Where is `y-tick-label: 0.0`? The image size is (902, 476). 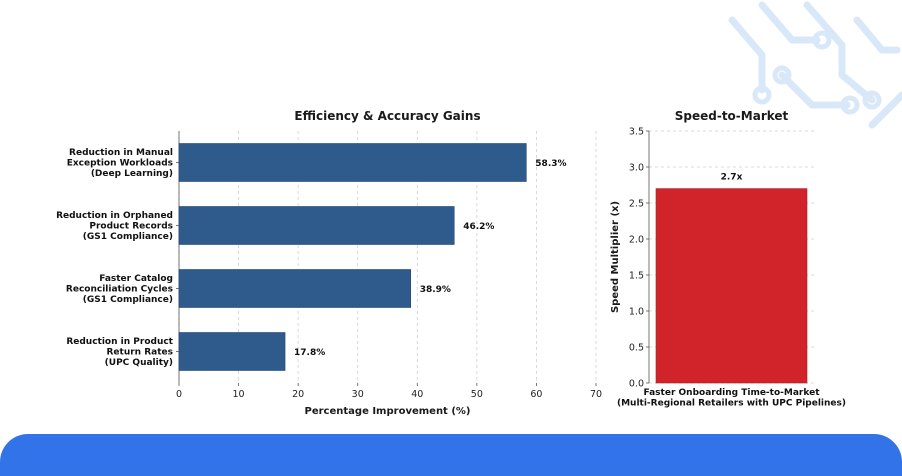 y-tick-label: 0.0 is located at coordinates (636, 384).